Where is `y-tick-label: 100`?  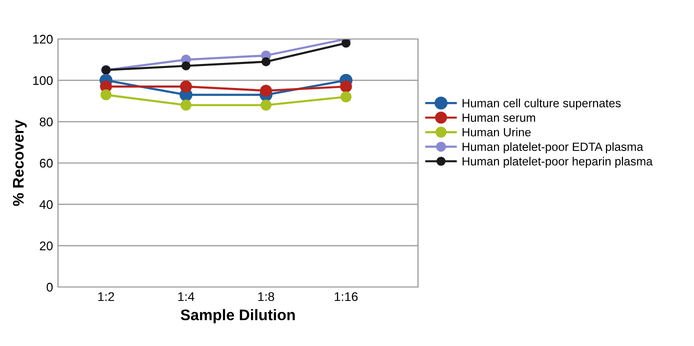 y-tick-label: 100 is located at coordinates (43, 80).